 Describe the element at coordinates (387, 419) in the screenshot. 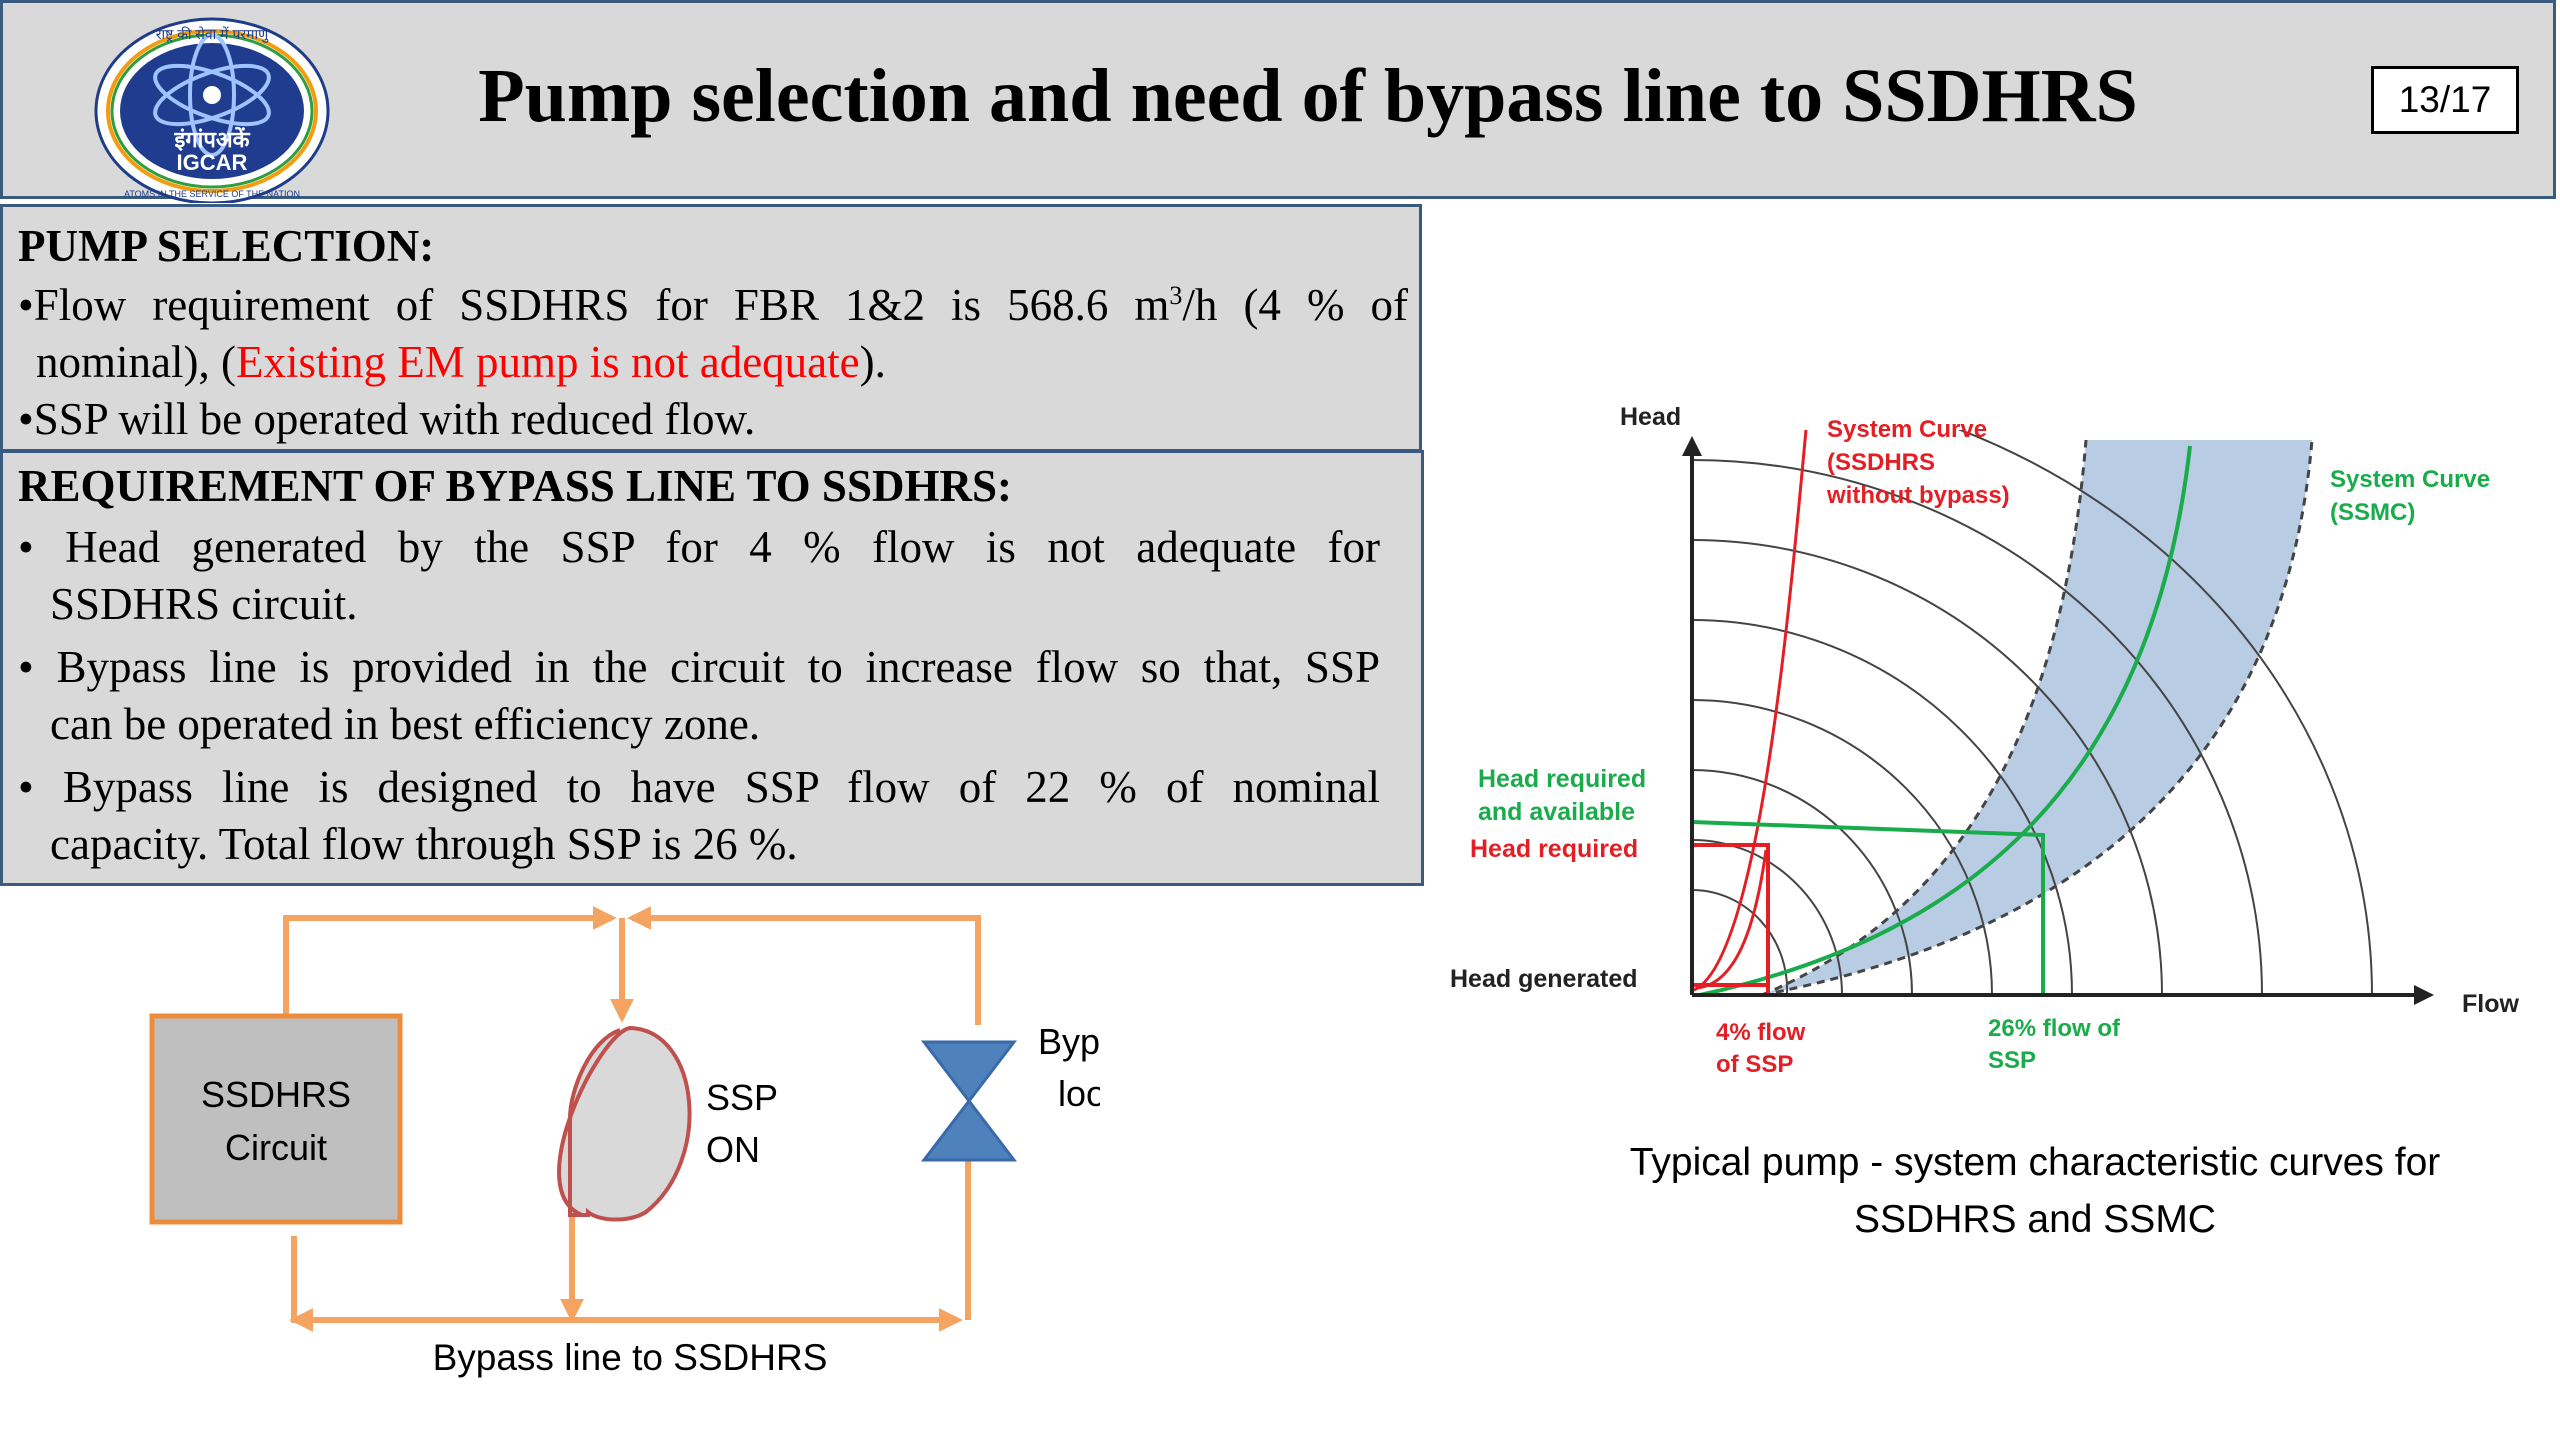

I see `pump-selection-bullet-2: •SSP will be operated with reduced flow.` at that location.